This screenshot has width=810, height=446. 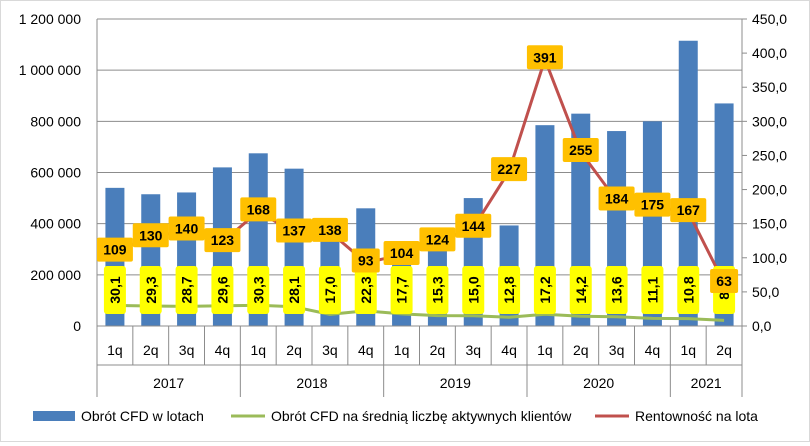 I want to click on clients-data-label: 17,0, so click(x=329, y=290).